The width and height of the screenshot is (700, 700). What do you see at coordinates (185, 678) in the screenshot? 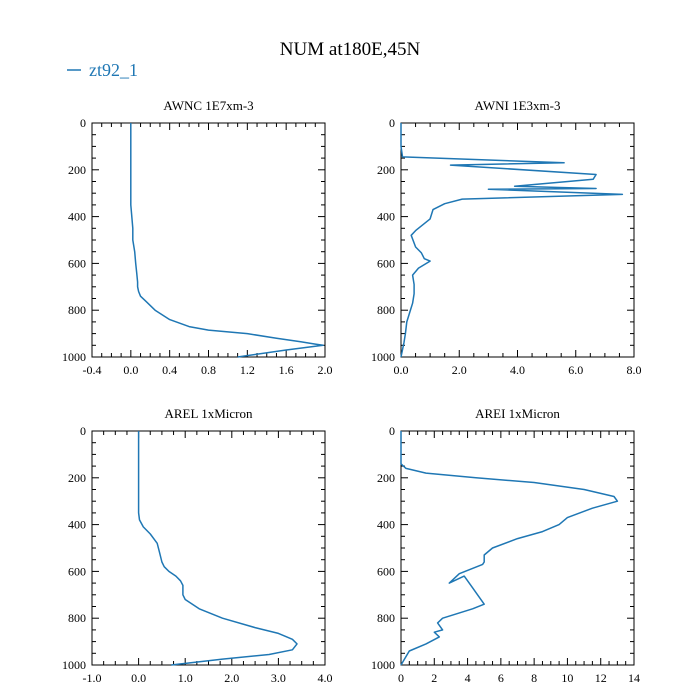
I see `x-tick-label: 1.0` at bounding box center [185, 678].